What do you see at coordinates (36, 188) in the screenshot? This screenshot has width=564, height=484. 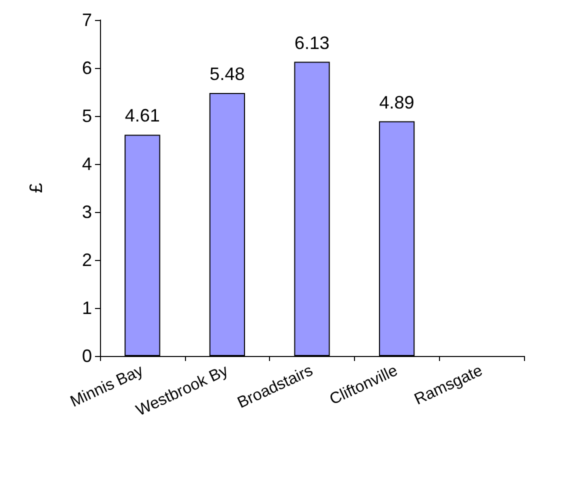 I see `y-axis-title: £` at bounding box center [36, 188].